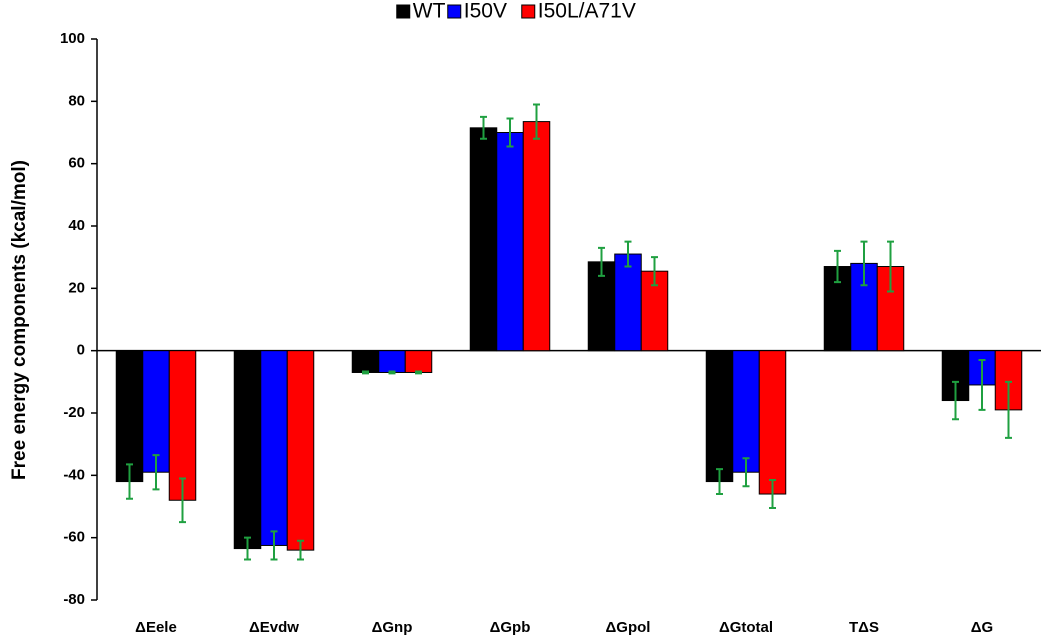  I want to click on legend-label: I50L/A71V, so click(587, 11).